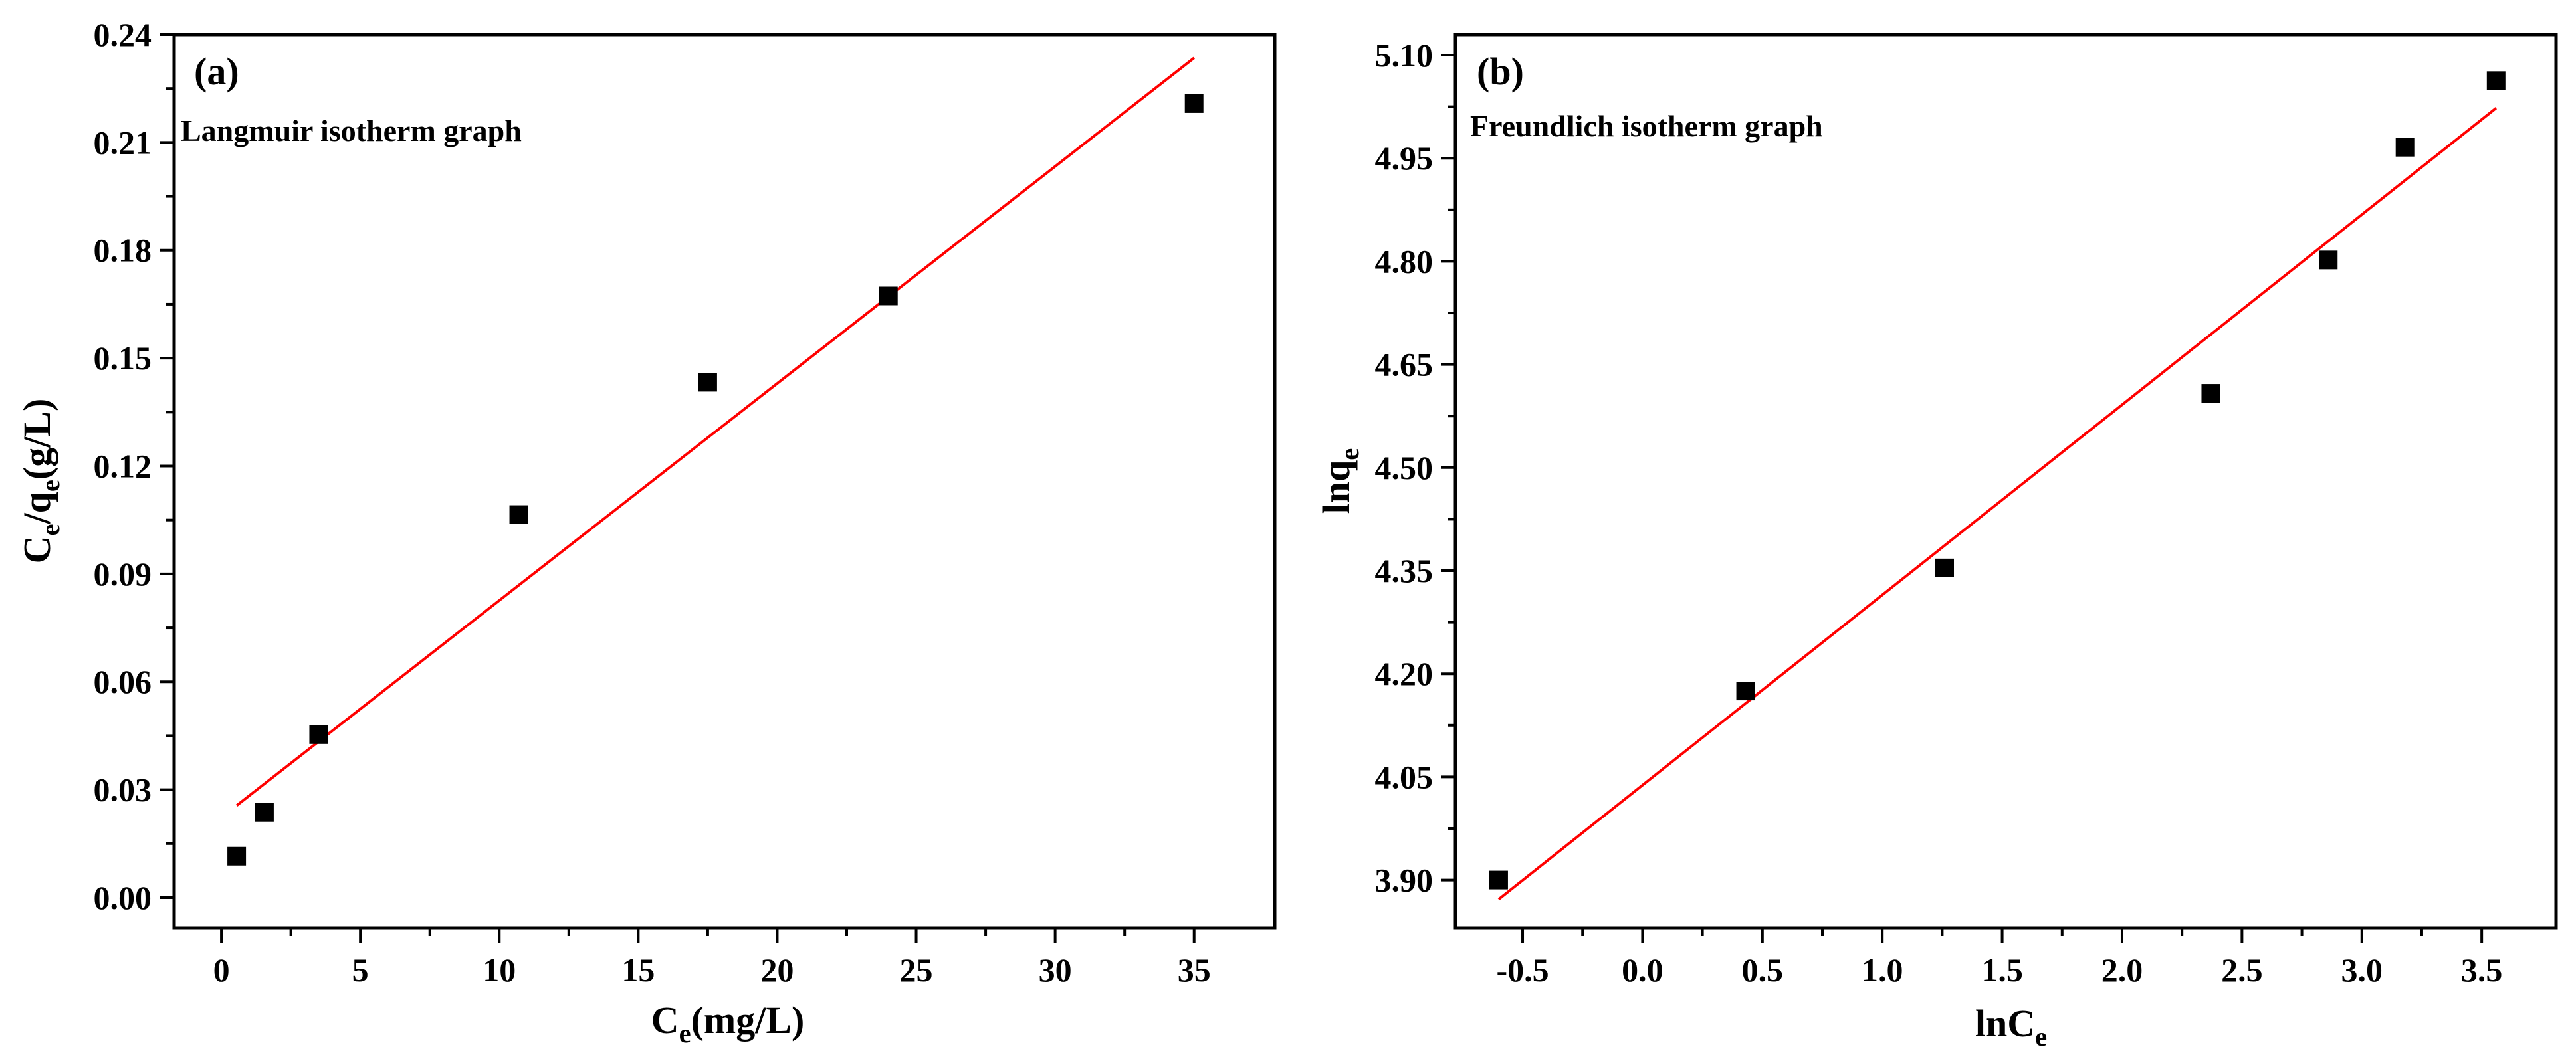 The width and height of the screenshot is (2576, 1057). What do you see at coordinates (1646, 126) in the screenshot?
I see `freundlich-chart-title: Freundlich isotherm graph` at bounding box center [1646, 126].